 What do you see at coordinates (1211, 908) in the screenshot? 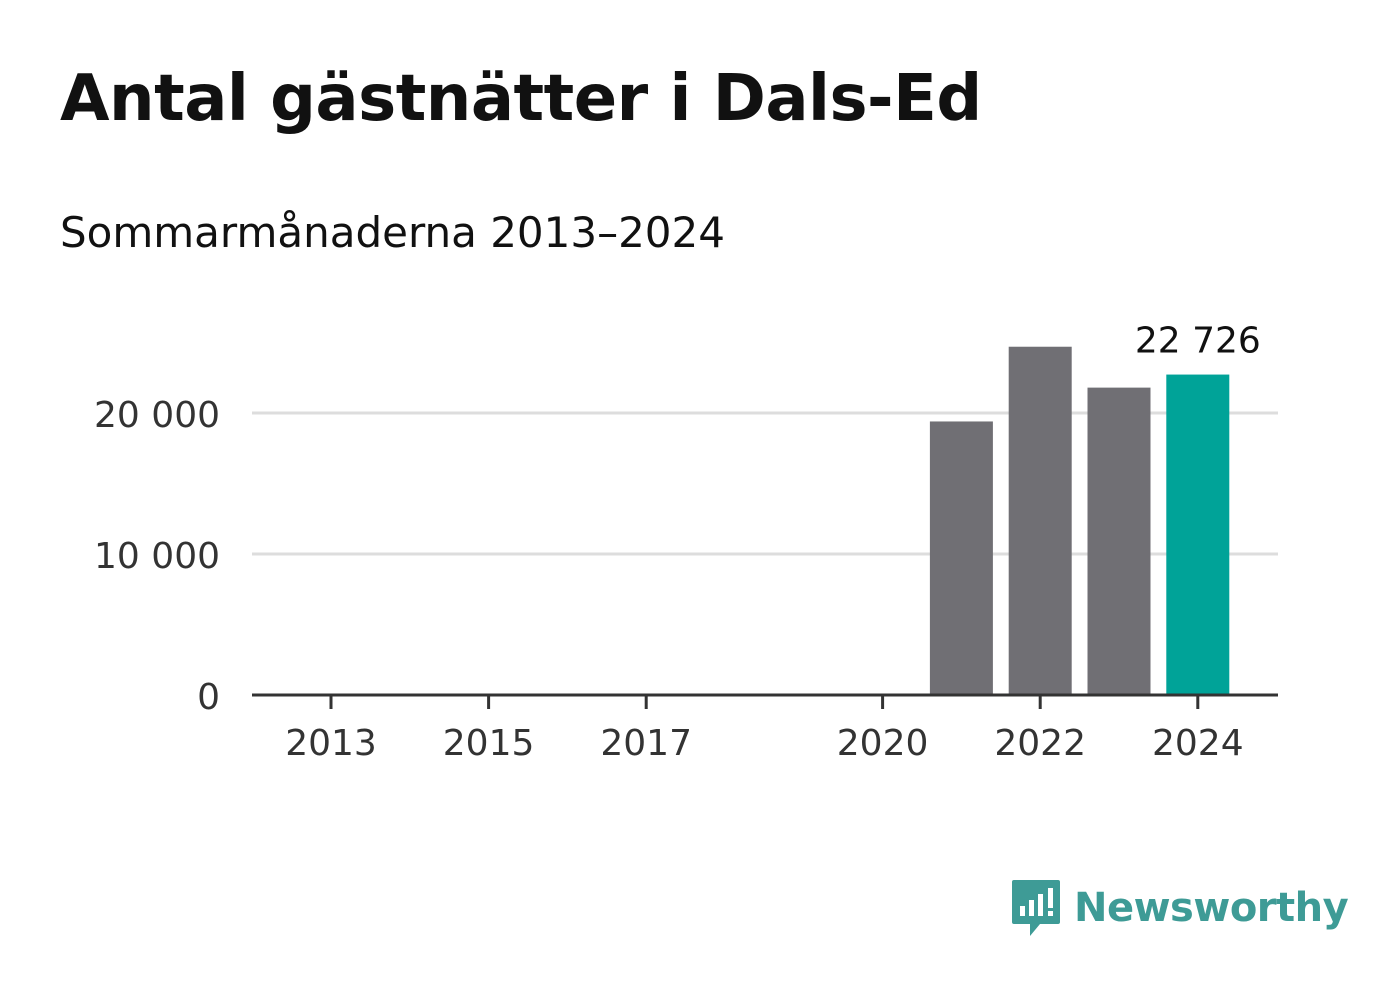
I see `brand-name: Newsworthy` at bounding box center [1211, 908].